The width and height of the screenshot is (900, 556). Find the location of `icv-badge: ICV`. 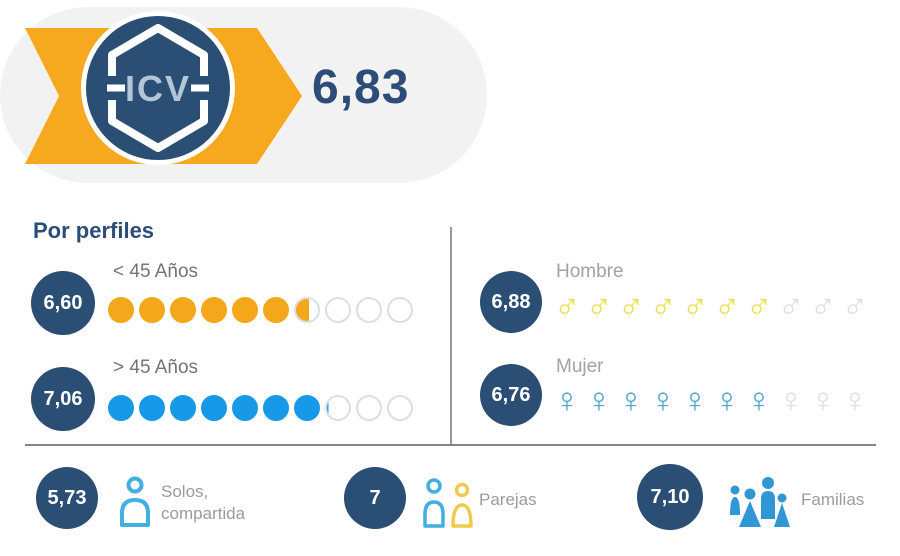

icv-badge: ICV is located at coordinates (158, 88).